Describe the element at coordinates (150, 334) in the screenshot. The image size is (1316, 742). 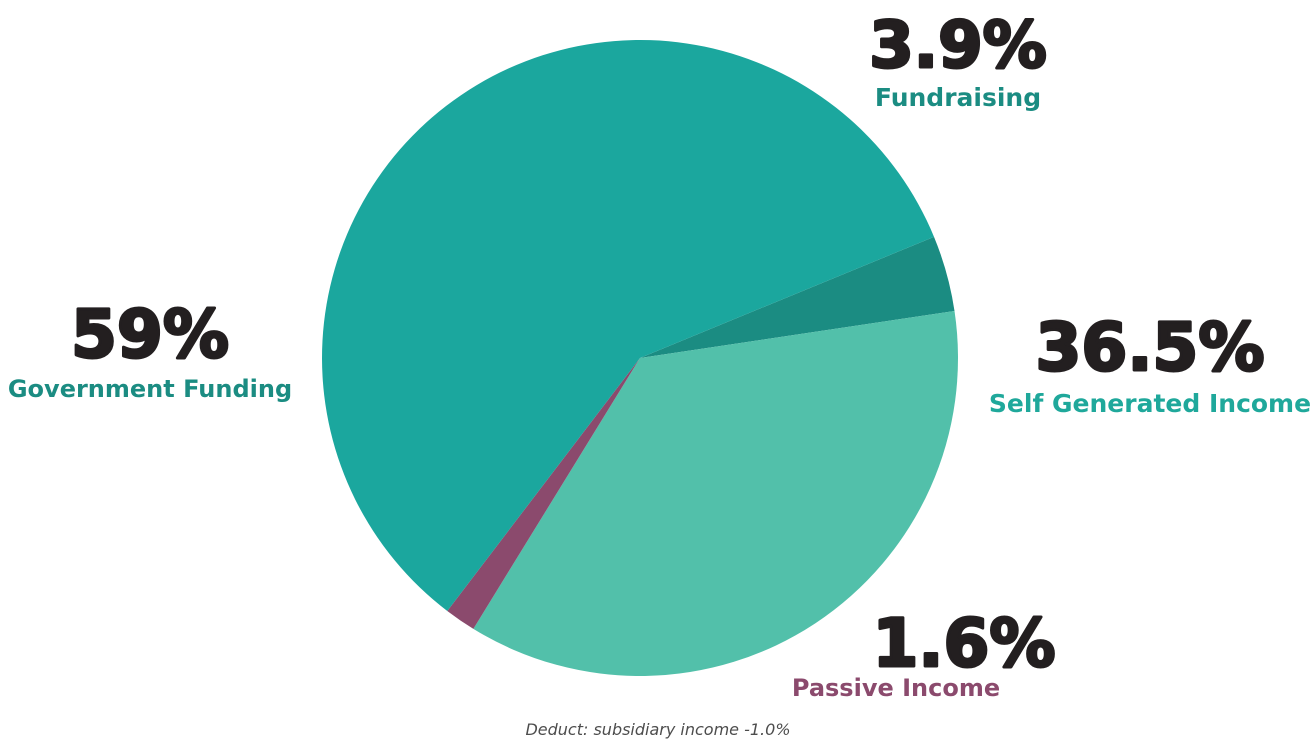
I see `government-funding-percent: 59%` at that location.